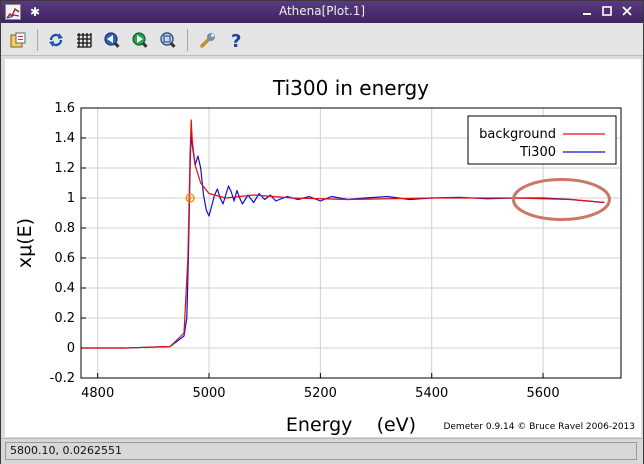 The image size is (644, 464). What do you see at coordinates (64, 258) in the screenshot?
I see `y-tick-label: 0.6` at bounding box center [64, 258].